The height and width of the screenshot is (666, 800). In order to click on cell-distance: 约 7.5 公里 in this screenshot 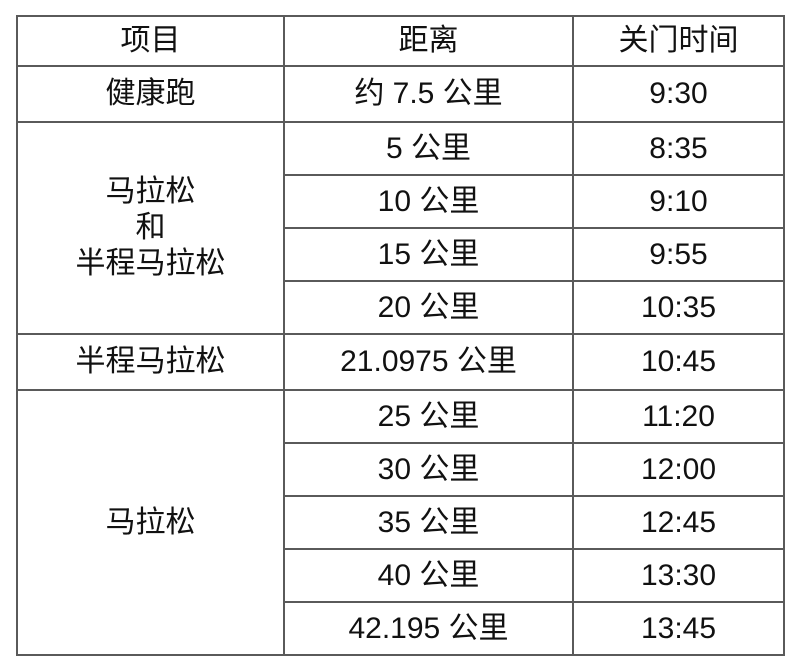, I will do `click(428, 94)`.